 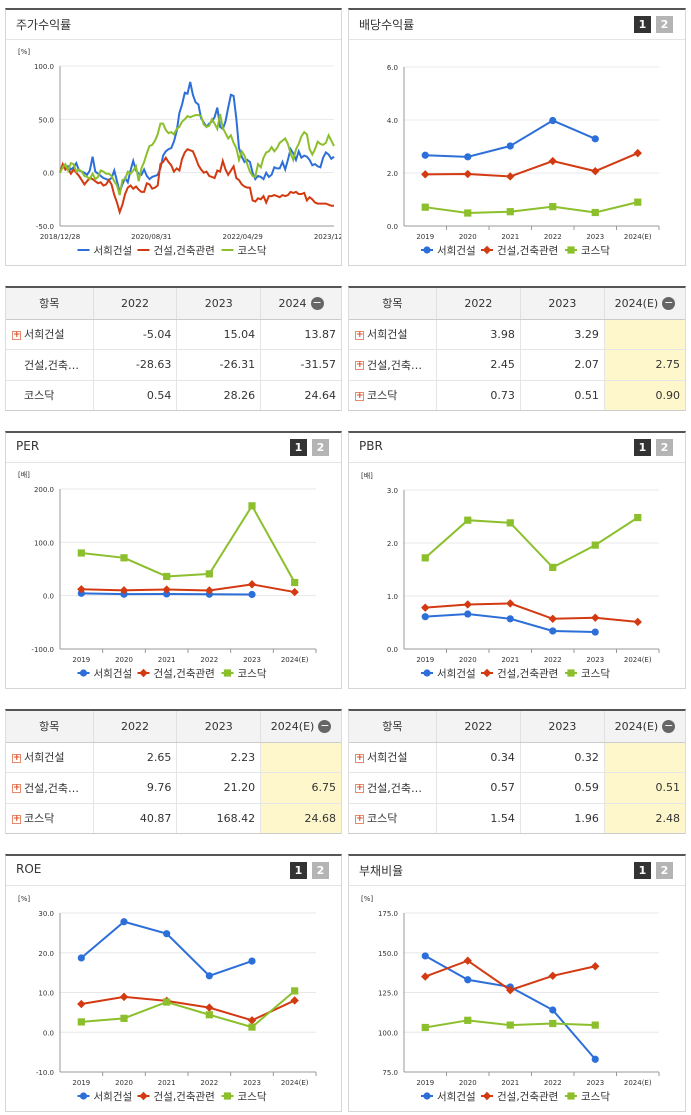 What do you see at coordinates (562, 818) in the screenshot?
I see `table-cell: 1.96` at bounding box center [562, 818].